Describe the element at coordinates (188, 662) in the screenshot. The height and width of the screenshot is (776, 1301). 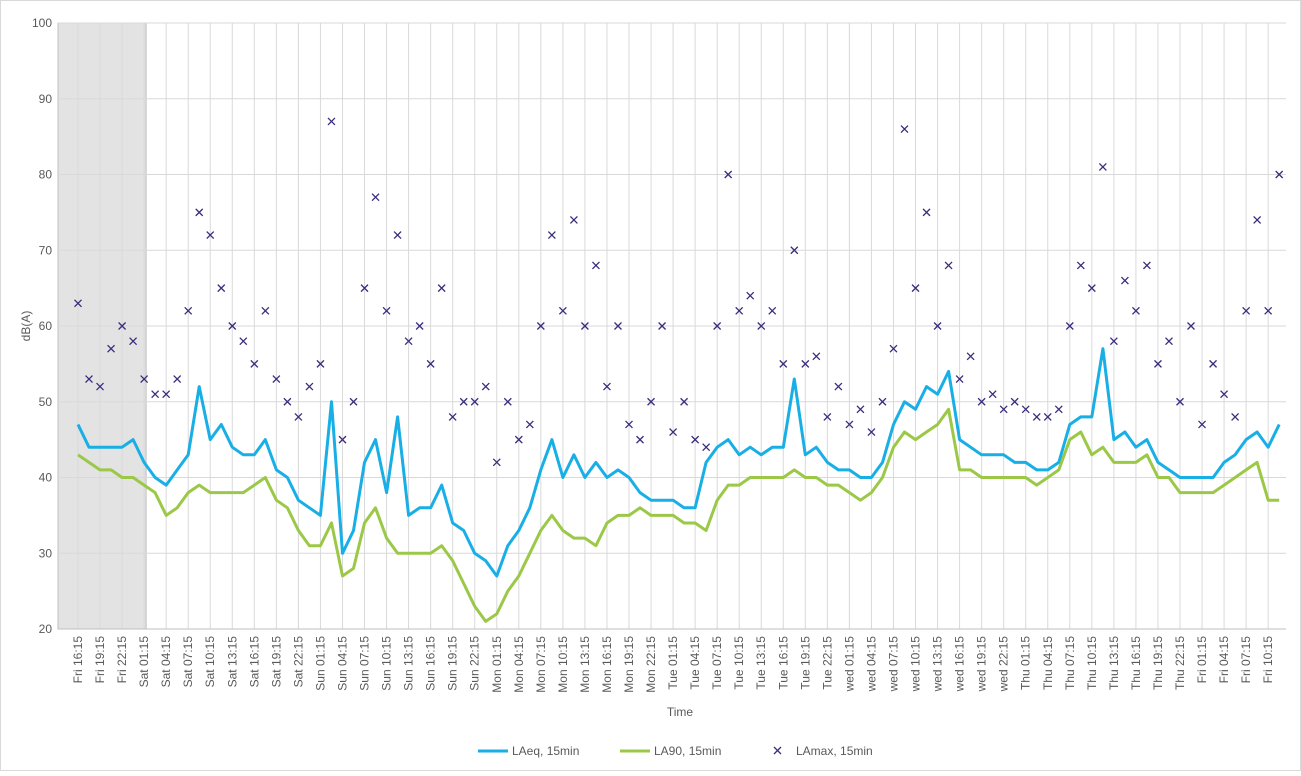
I see `x-tick-label: Sat 07:15` at that location.